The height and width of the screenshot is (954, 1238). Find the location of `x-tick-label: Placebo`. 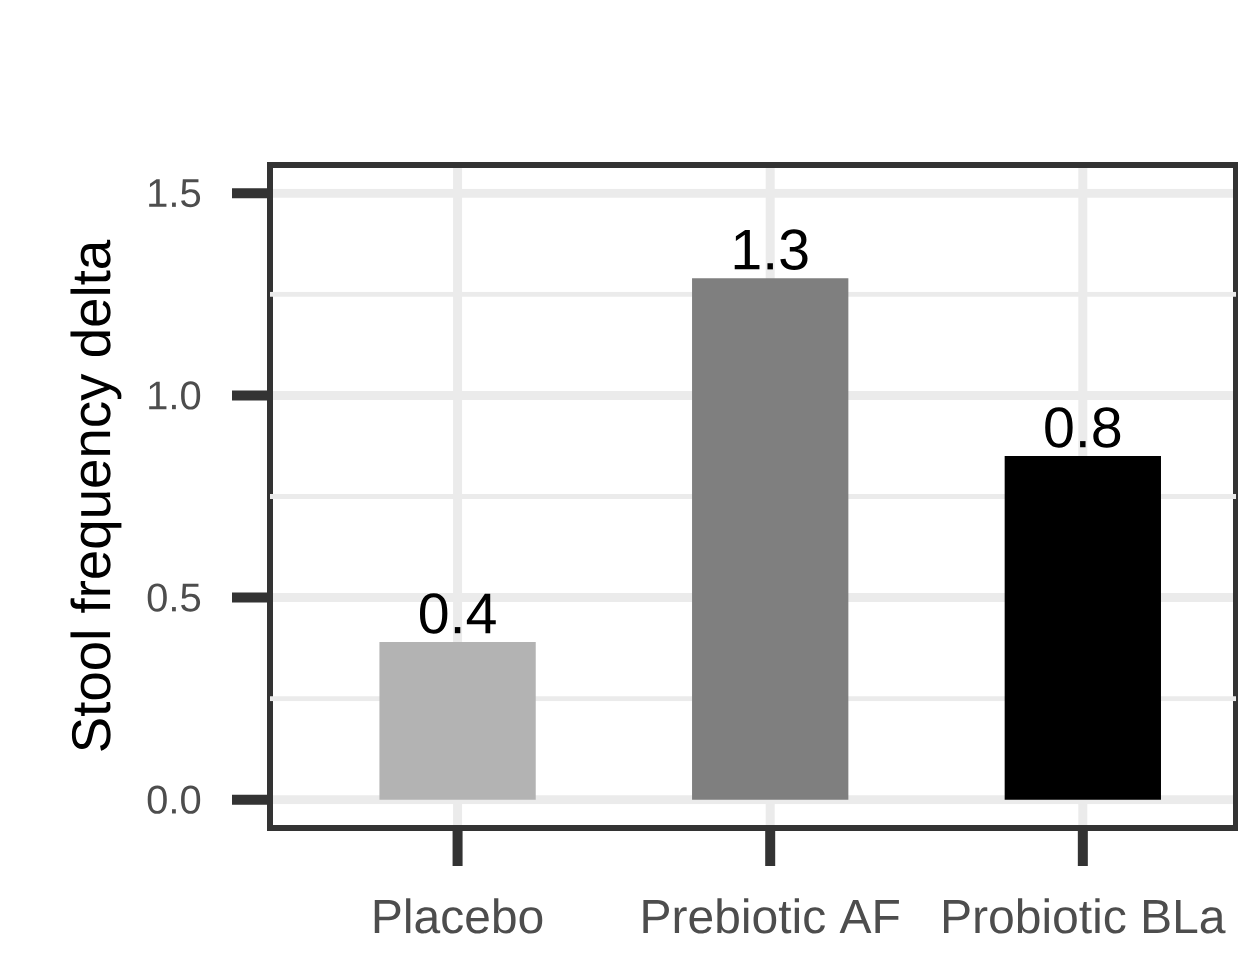

x-tick-label: Placebo is located at coordinates (458, 916).